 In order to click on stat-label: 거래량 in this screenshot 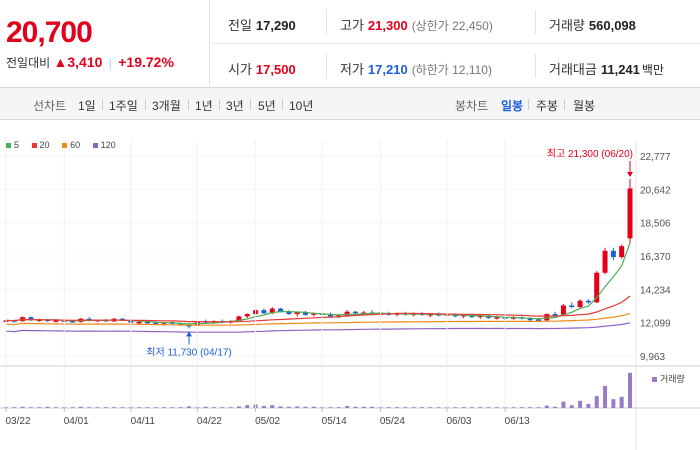, I will do `click(567, 25)`.